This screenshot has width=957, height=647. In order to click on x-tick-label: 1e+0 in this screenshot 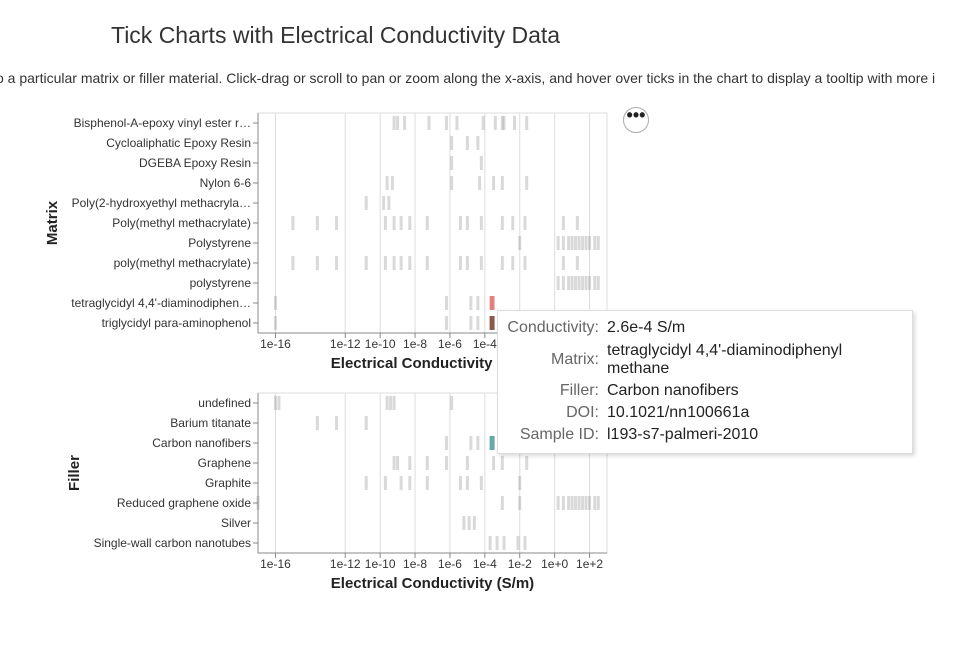, I will do `click(554, 564)`.